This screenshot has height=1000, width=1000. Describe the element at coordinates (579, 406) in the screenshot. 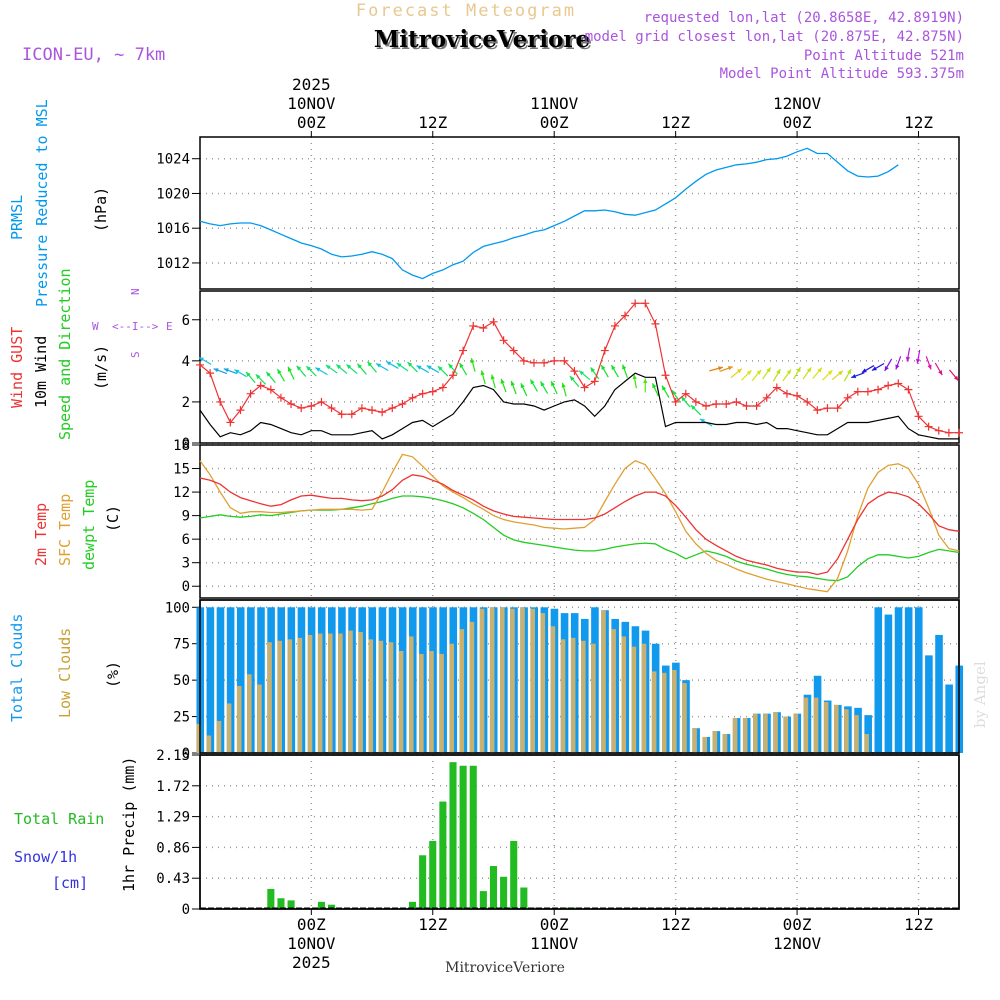

I see `wind10m-line` at that location.